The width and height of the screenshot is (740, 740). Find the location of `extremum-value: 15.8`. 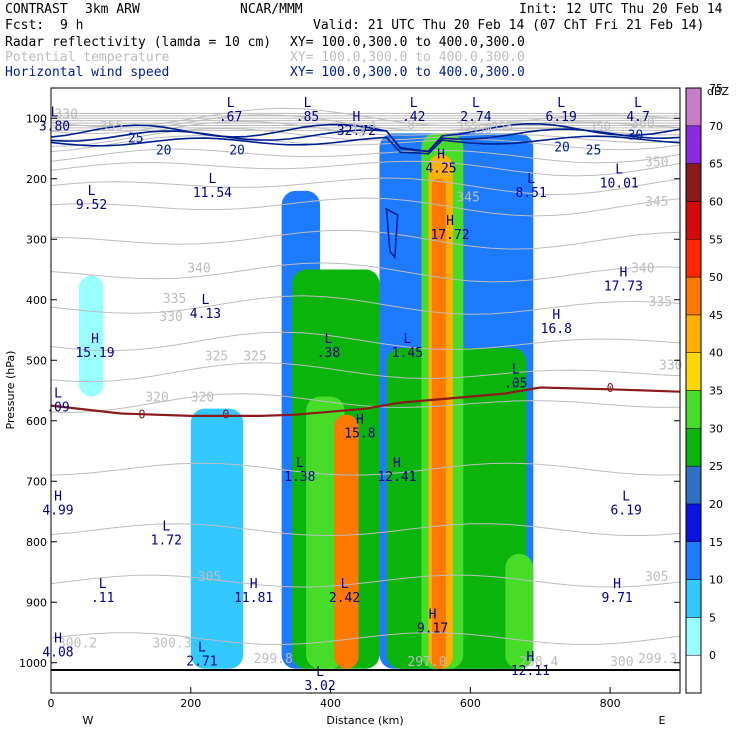

extremum-value: 15.8 is located at coordinates (359, 434).